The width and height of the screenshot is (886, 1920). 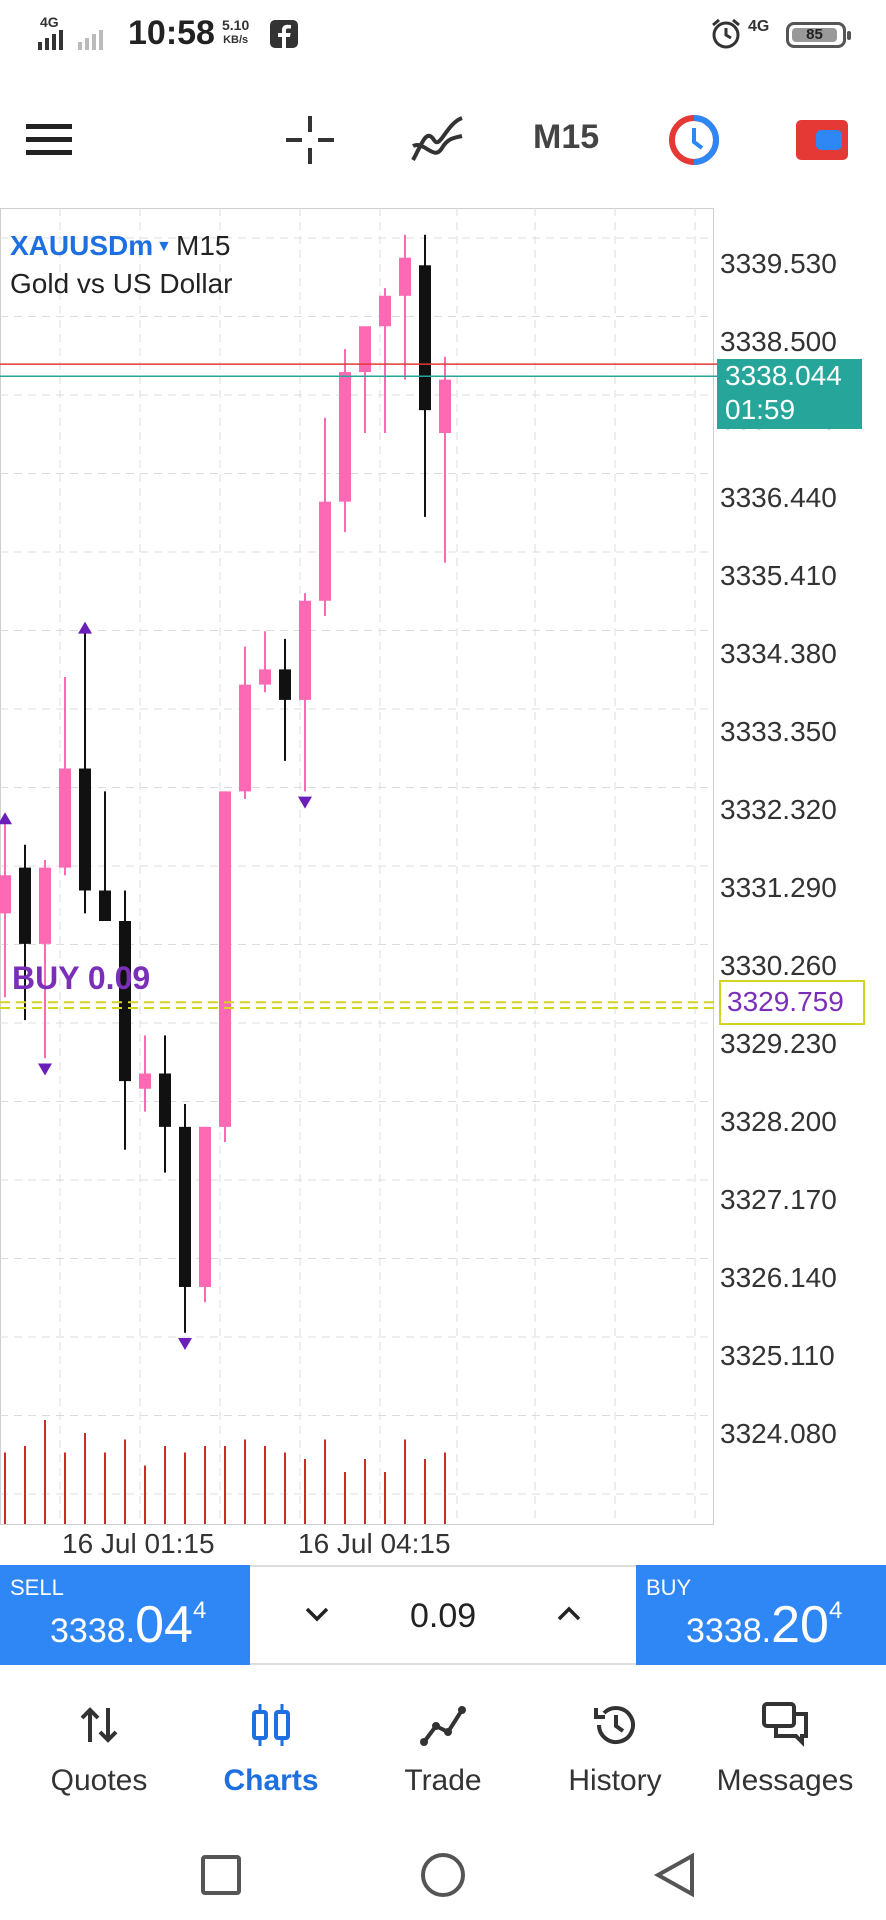 I want to click on signal-icon, so click(x=70, y=40).